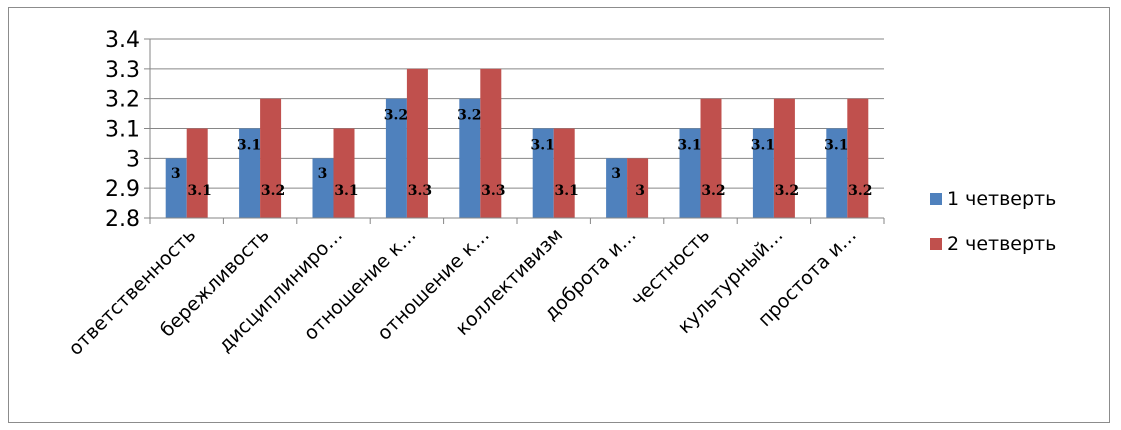 This screenshot has height=430, width=1121. I want to click on y-axis-tick-labels: 2.8 2.9 3 3.1 3.2 3.3 3.4, so click(122, 130).